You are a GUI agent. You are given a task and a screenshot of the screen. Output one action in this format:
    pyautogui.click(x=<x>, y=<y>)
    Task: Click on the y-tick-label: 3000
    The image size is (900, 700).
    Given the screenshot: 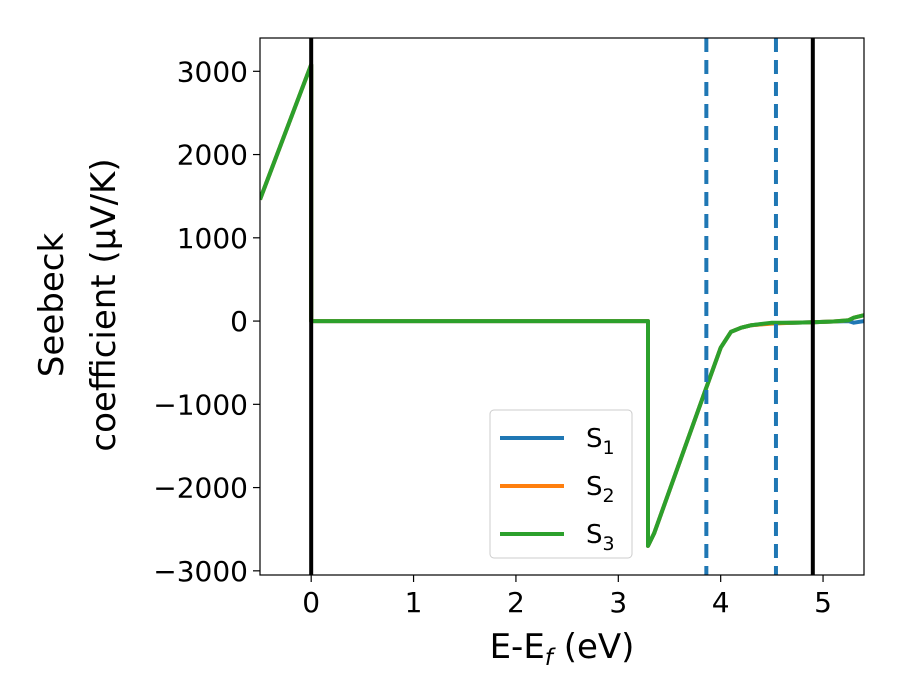 What is the action you would take?
    pyautogui.click(x=212, y=71)
    